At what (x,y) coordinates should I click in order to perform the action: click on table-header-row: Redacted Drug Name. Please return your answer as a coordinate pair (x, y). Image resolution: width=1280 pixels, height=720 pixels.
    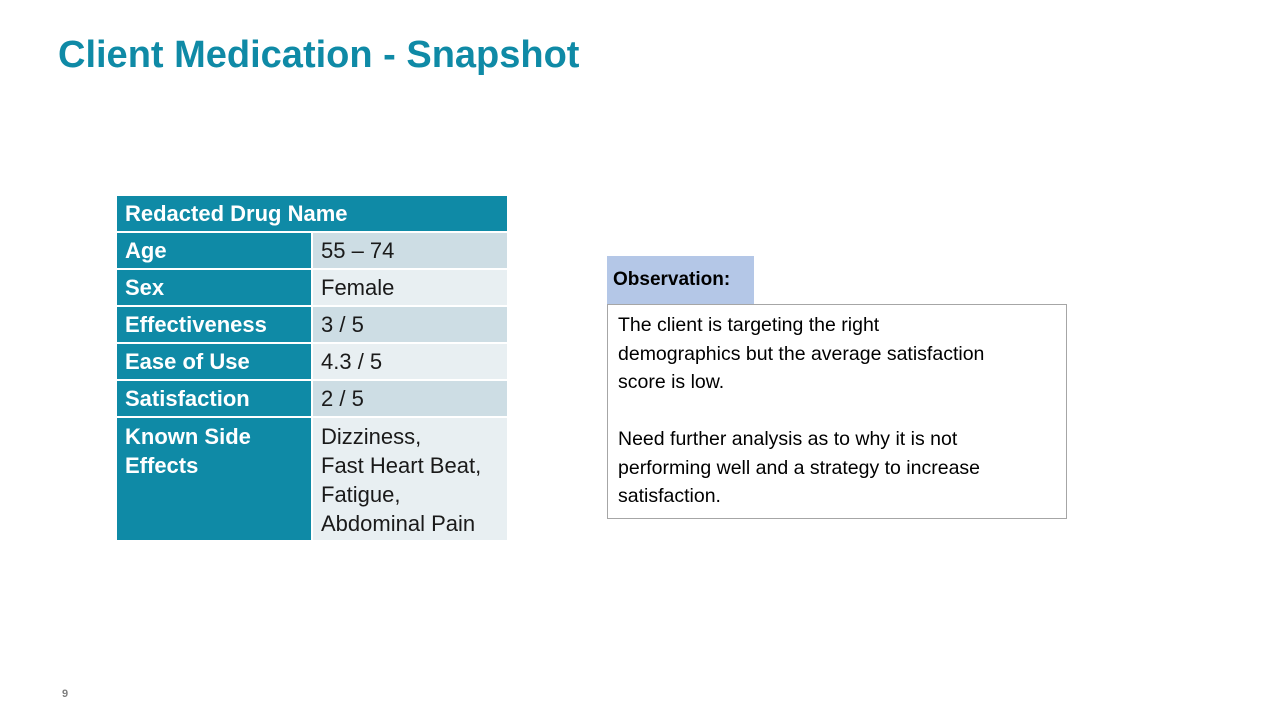
    Looking at the image, I should click on (312, 214).